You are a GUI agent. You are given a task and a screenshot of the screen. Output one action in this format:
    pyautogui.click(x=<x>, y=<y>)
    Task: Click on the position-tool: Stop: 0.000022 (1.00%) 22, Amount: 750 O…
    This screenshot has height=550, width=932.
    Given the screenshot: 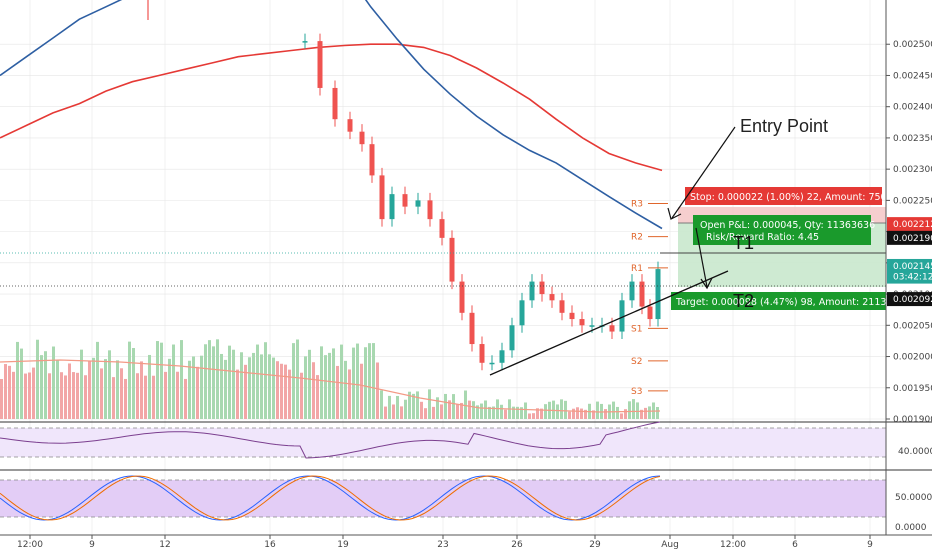 What is the action you would take?
    pyautogui.click(x=786, y=248)
    